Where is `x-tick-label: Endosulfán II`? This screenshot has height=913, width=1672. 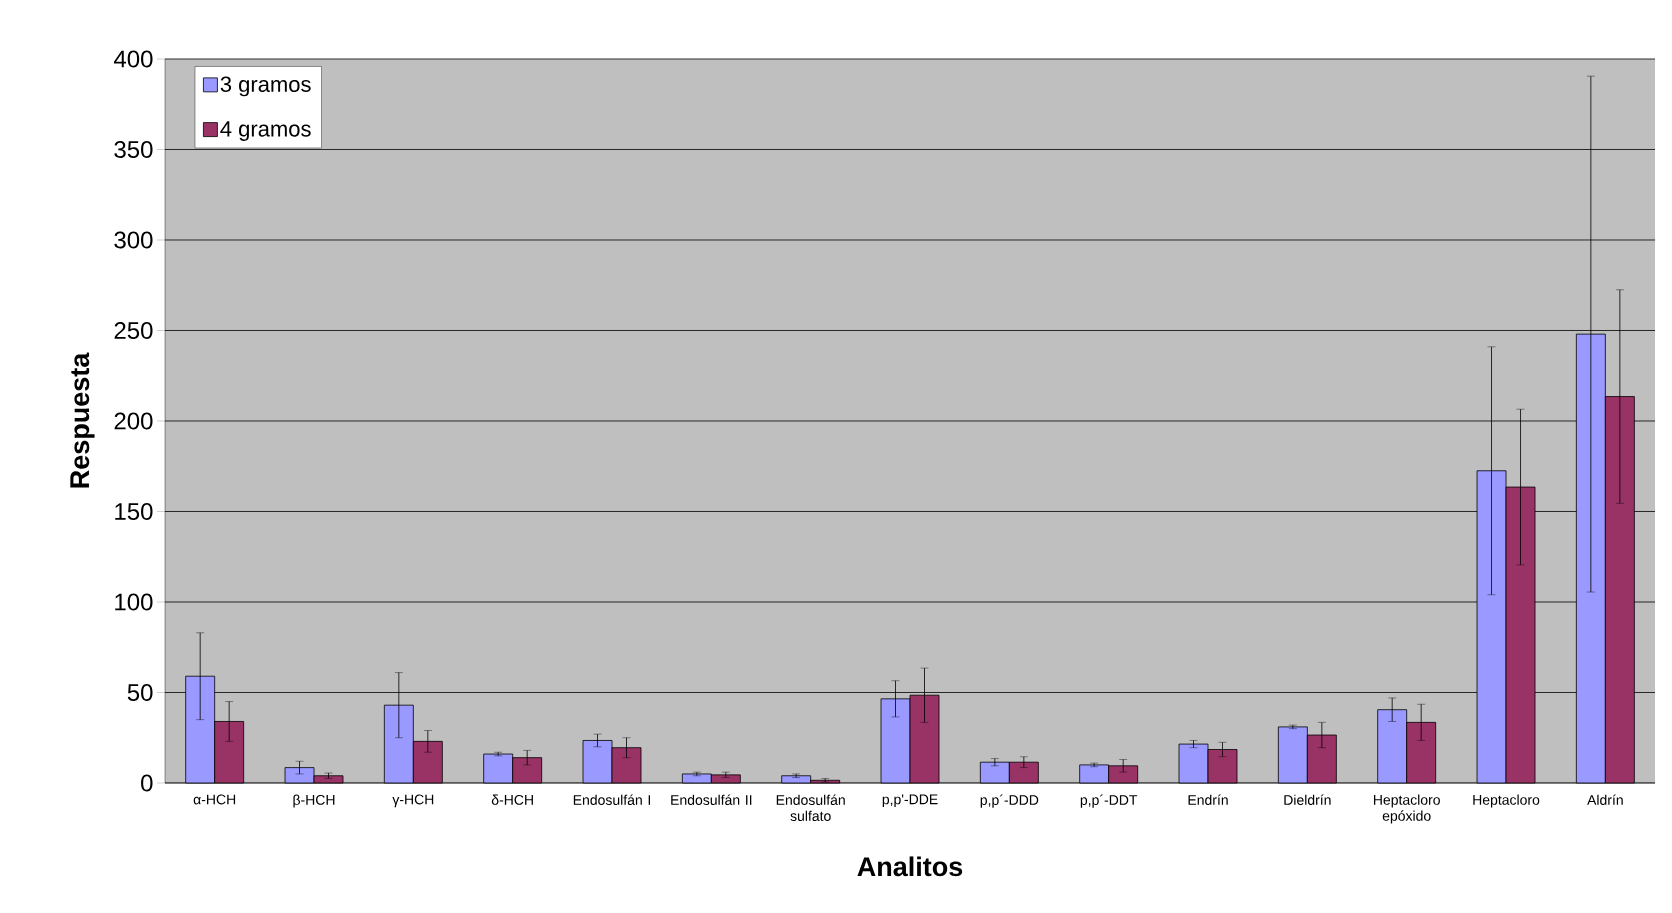 x-tick-label: Endosulfán II is located at coordinates (711, 799).